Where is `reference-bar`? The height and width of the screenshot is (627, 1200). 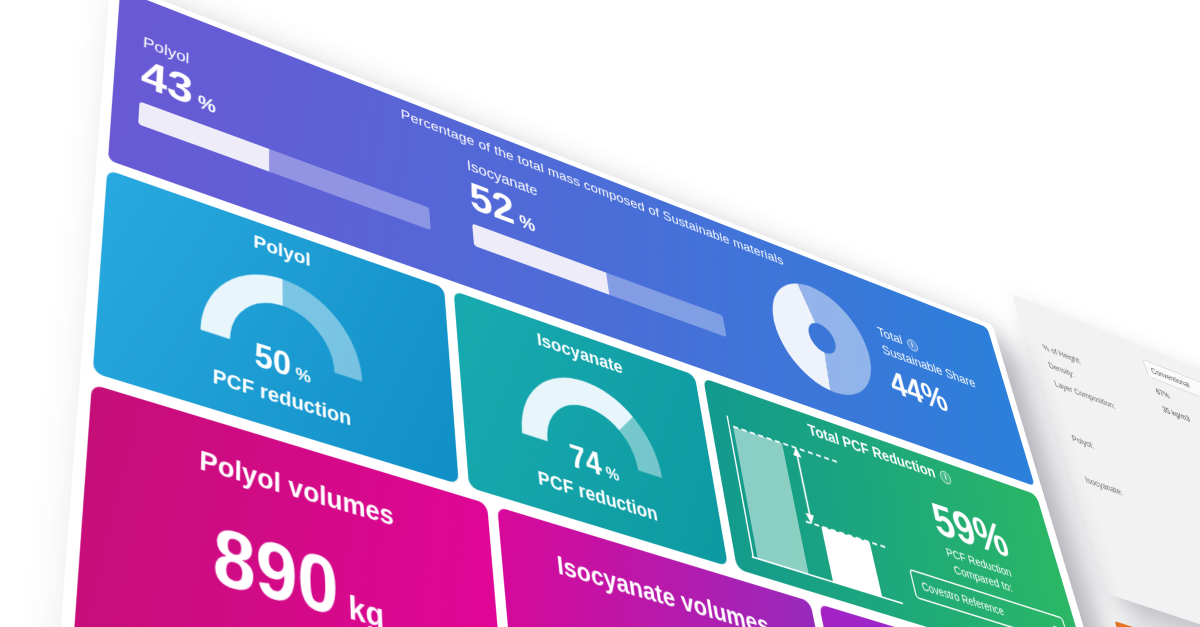
reference-bar is located at coordinates (771, 500).